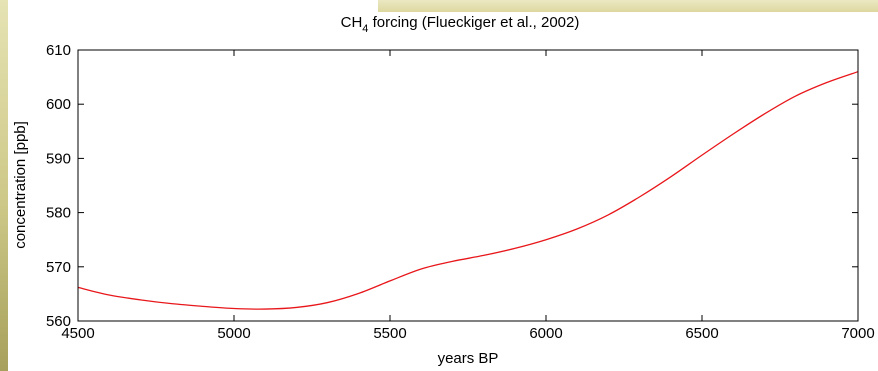 Image resolution: width=878 pixels, height=371 pixels. I want to click on y-tick-label: 570, so click(58, 267).